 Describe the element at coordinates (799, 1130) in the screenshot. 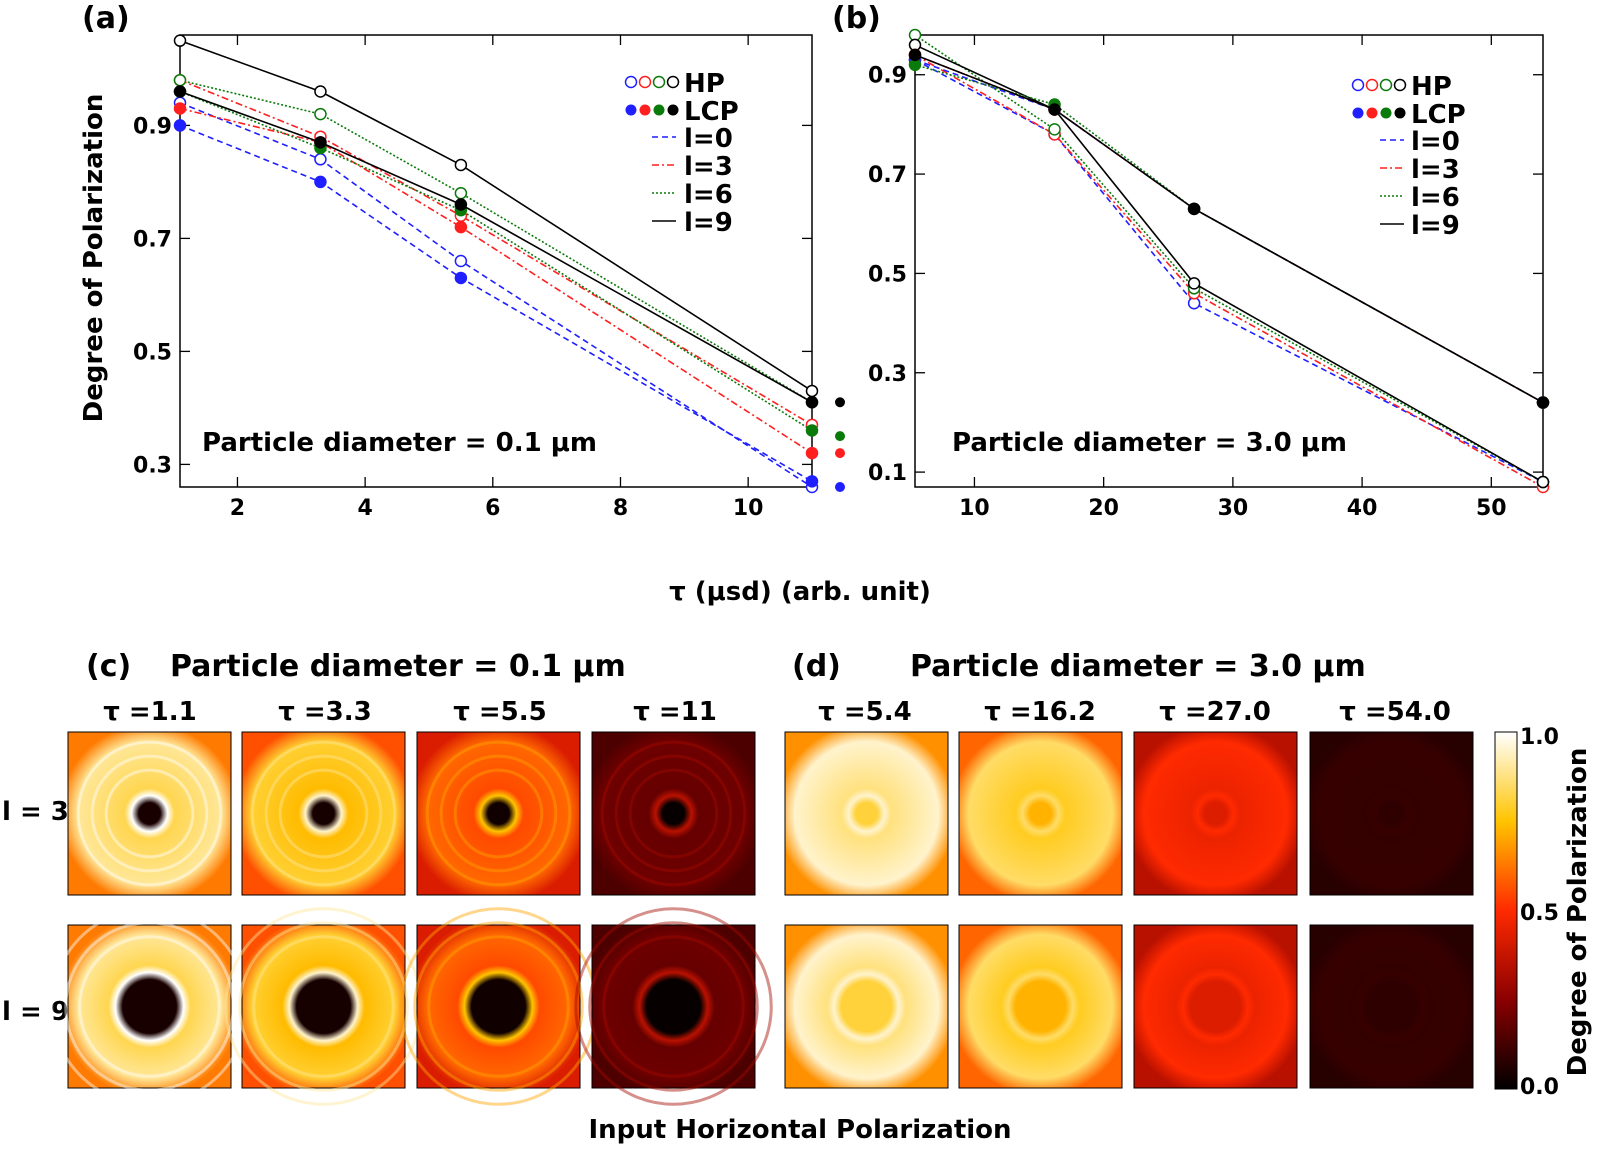

I see `bottom-caption: Input Horizontal Polarization` at that location.